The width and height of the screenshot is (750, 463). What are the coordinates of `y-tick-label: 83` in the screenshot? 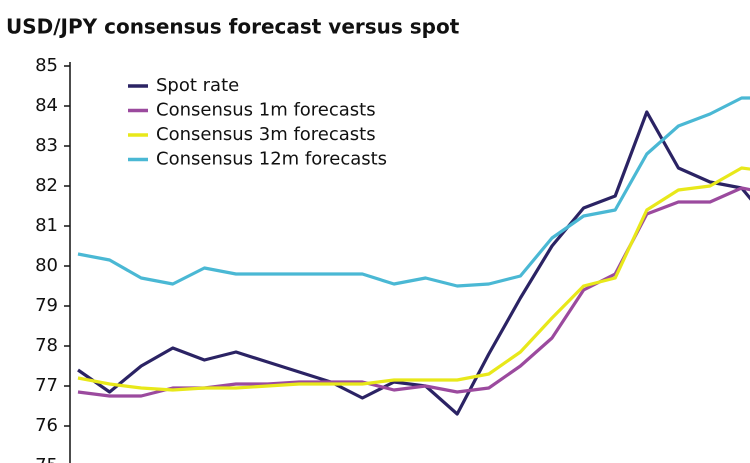 It's located at (46, 145).